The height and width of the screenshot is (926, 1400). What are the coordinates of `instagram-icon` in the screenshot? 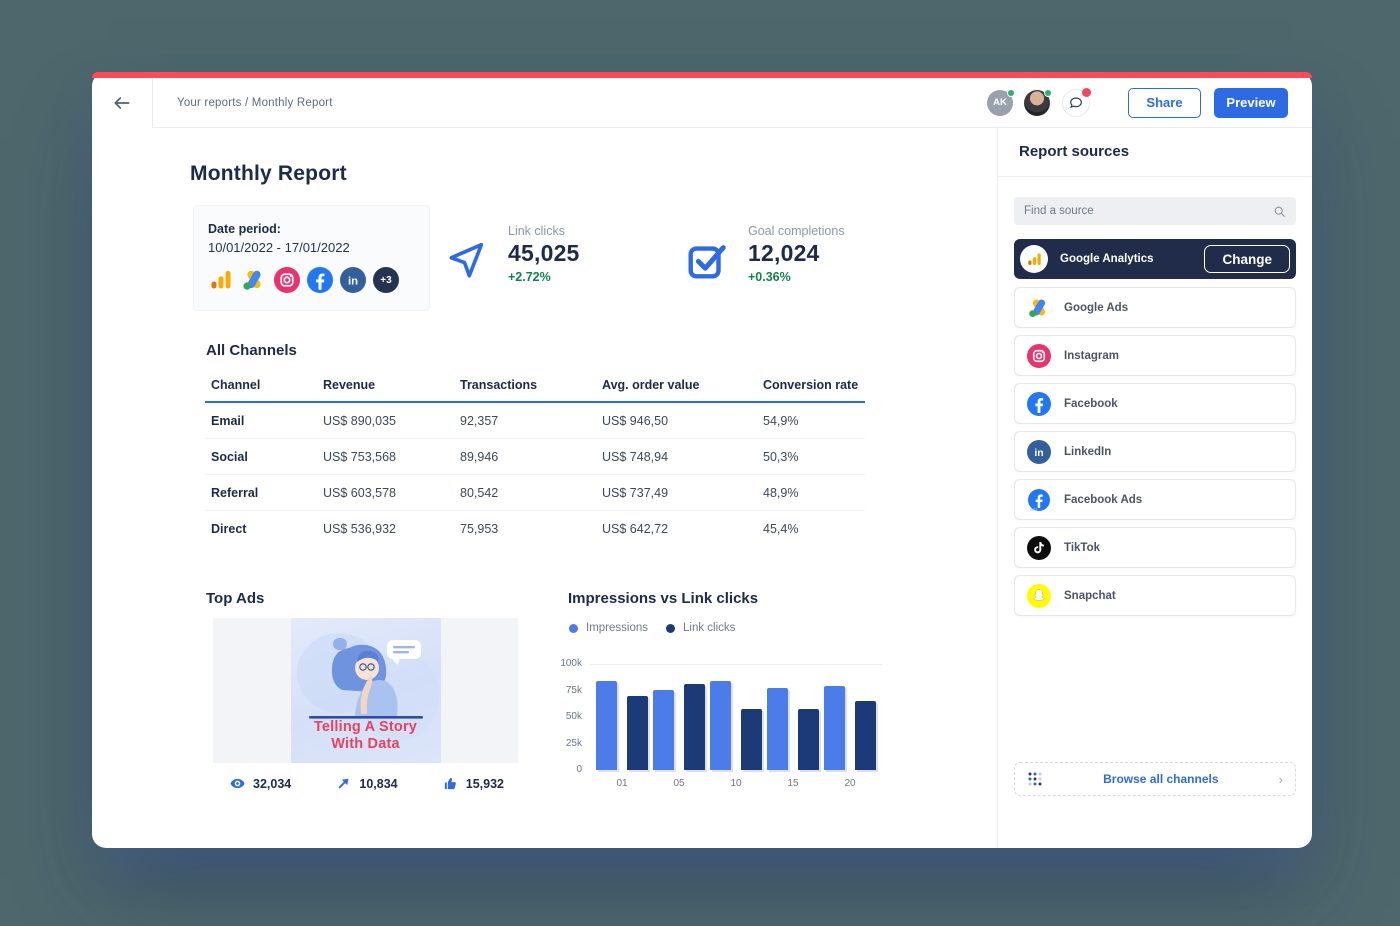 It's located at (287, 280).